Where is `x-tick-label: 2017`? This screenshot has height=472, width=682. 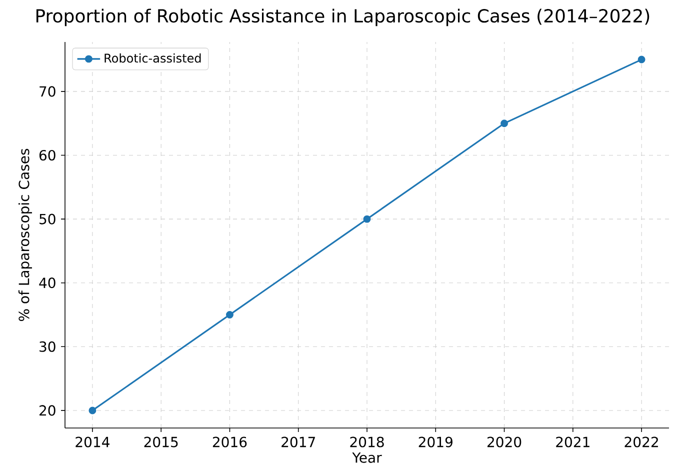 x-tick-label: 2017 is located at coordinates (298, 442).